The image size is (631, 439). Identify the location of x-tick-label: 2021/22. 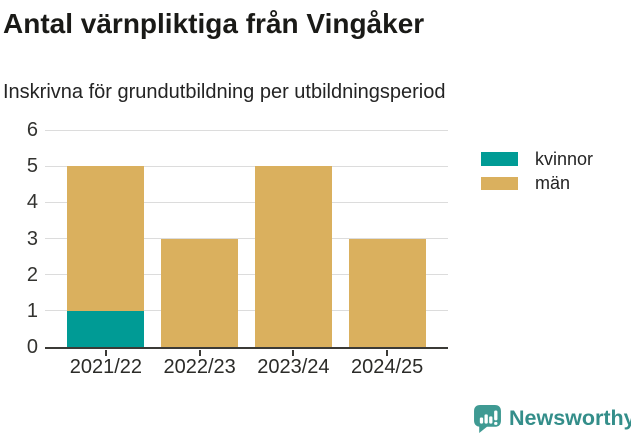
(106, 367).